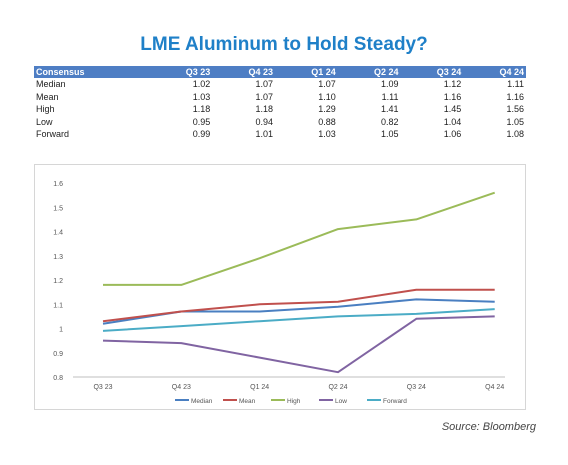 The width and height of the screenshot is (568, 465). I want to click on table-cell: 1.01, so click(264, 134).